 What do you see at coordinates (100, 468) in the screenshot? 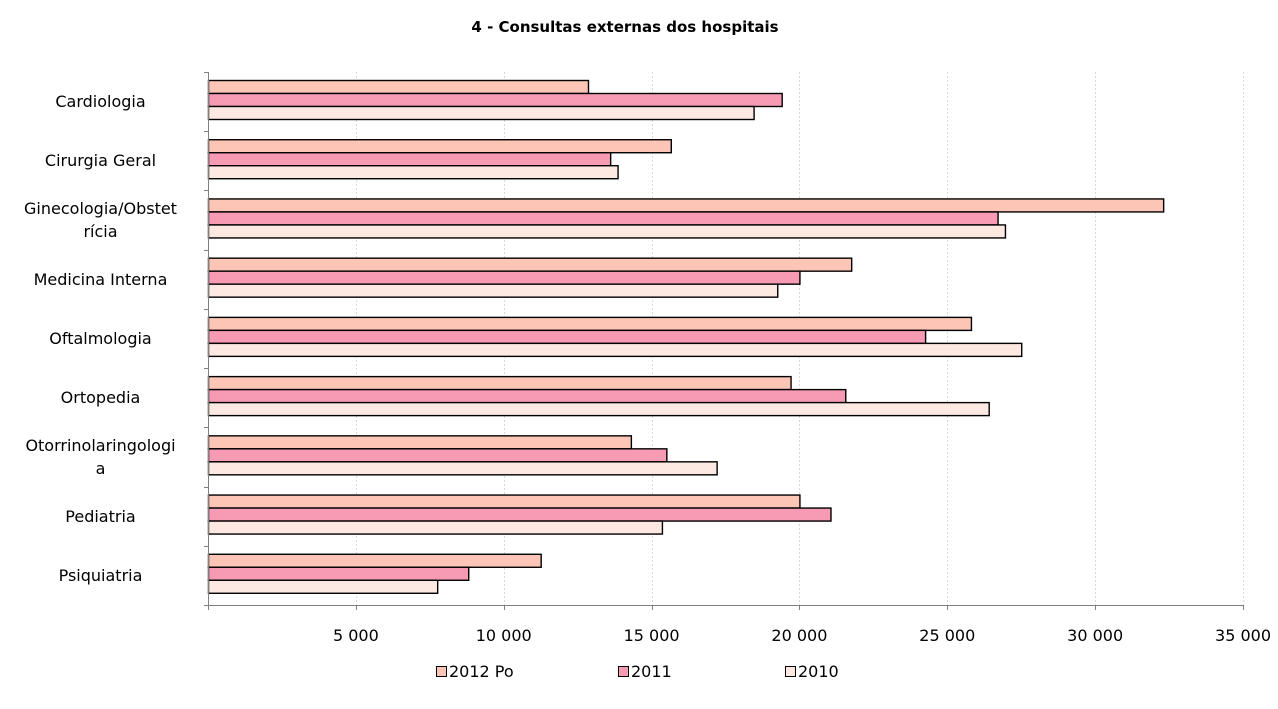
I see `category-label-line: a` at bounding box center [100, 468].